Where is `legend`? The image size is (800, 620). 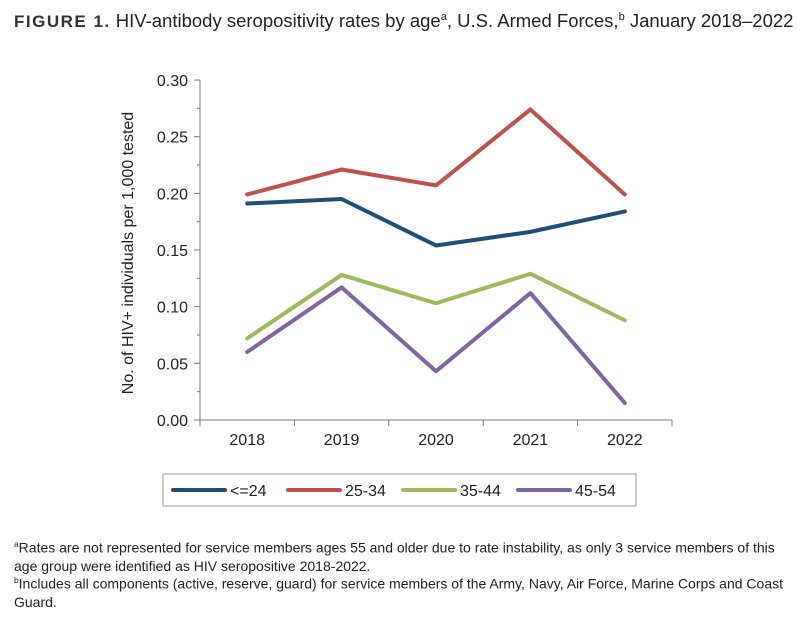
legend is located at coordinates (399, 490).